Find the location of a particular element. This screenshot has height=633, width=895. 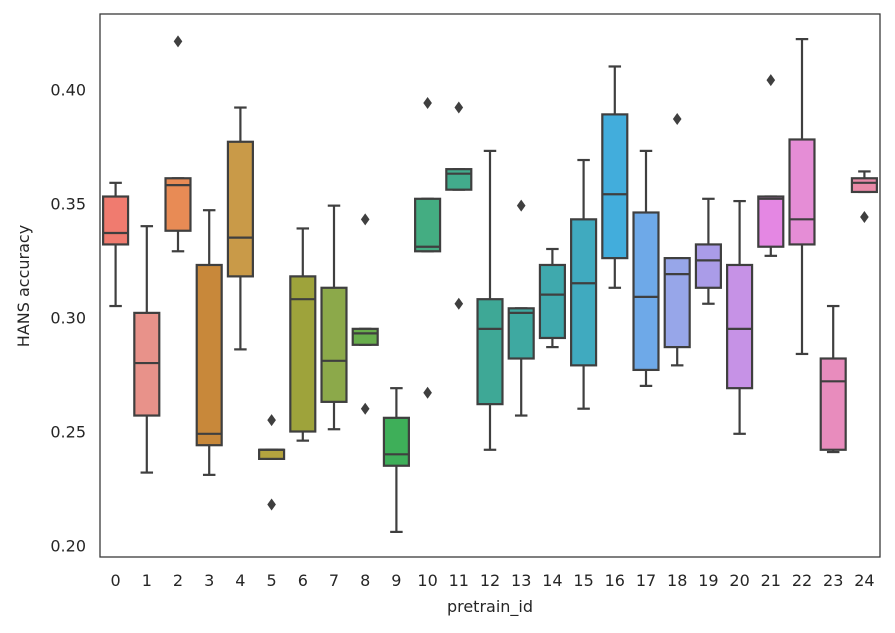

x-tick-label-0: 0 is located at coordinates (116, 580).